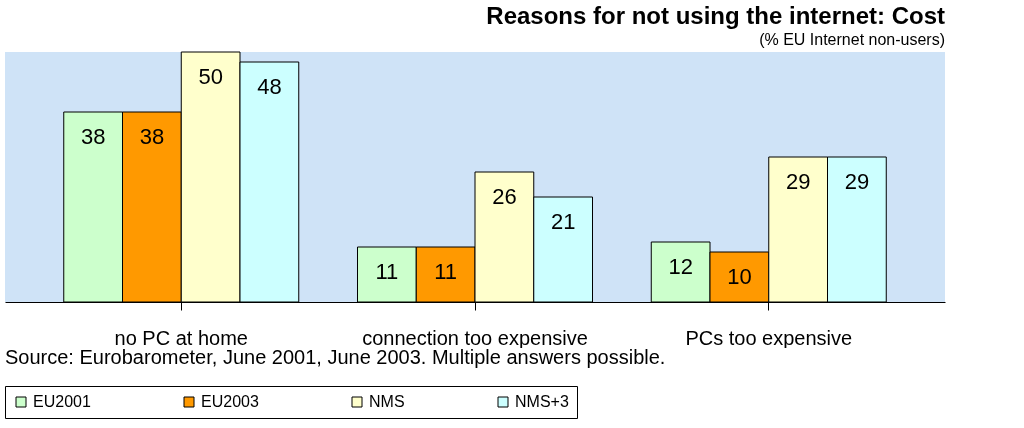 This screenshot has width=1024, height=428. I want to click on x-tick-label: connection too expensive, so click(475, 337).